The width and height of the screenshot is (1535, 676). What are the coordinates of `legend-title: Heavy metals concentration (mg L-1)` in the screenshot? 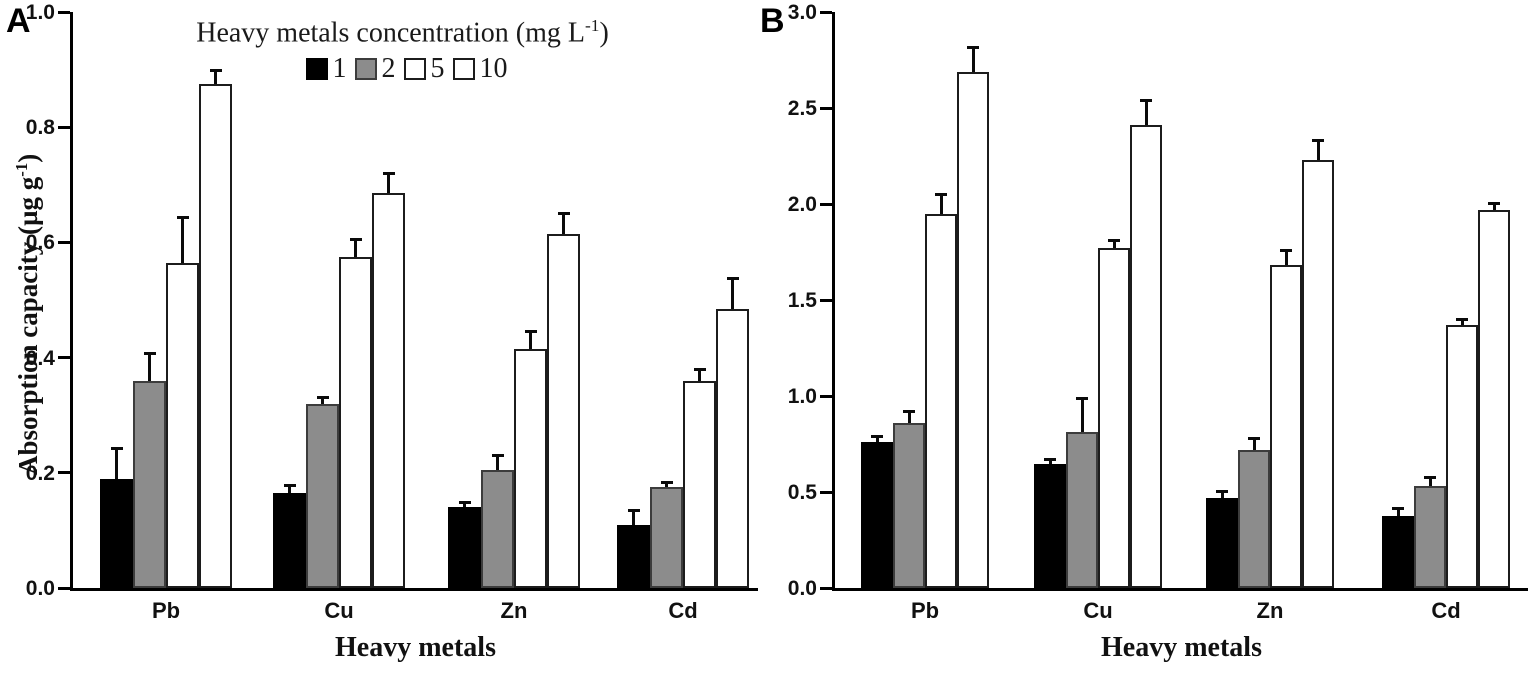 It's located at (402, 32).